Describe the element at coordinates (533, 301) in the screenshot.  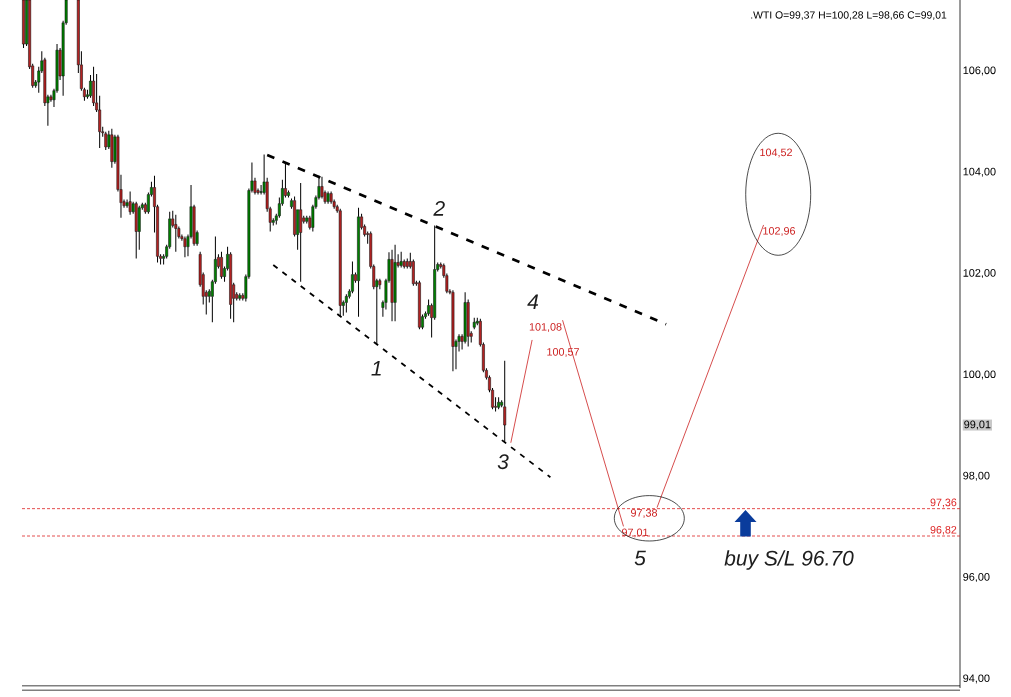
I see `annotation: 4` at that location.